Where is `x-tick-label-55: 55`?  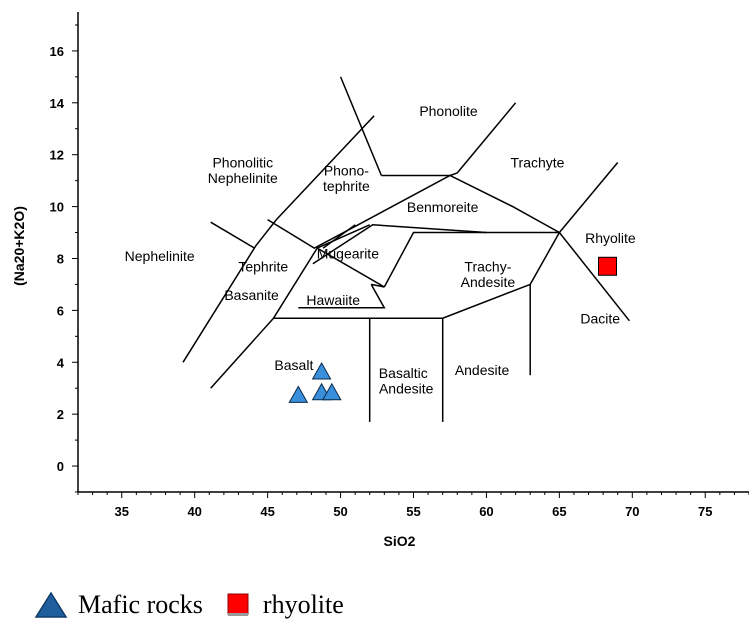 x-tick-label-55: 55 is located at coordinates (413, 511).